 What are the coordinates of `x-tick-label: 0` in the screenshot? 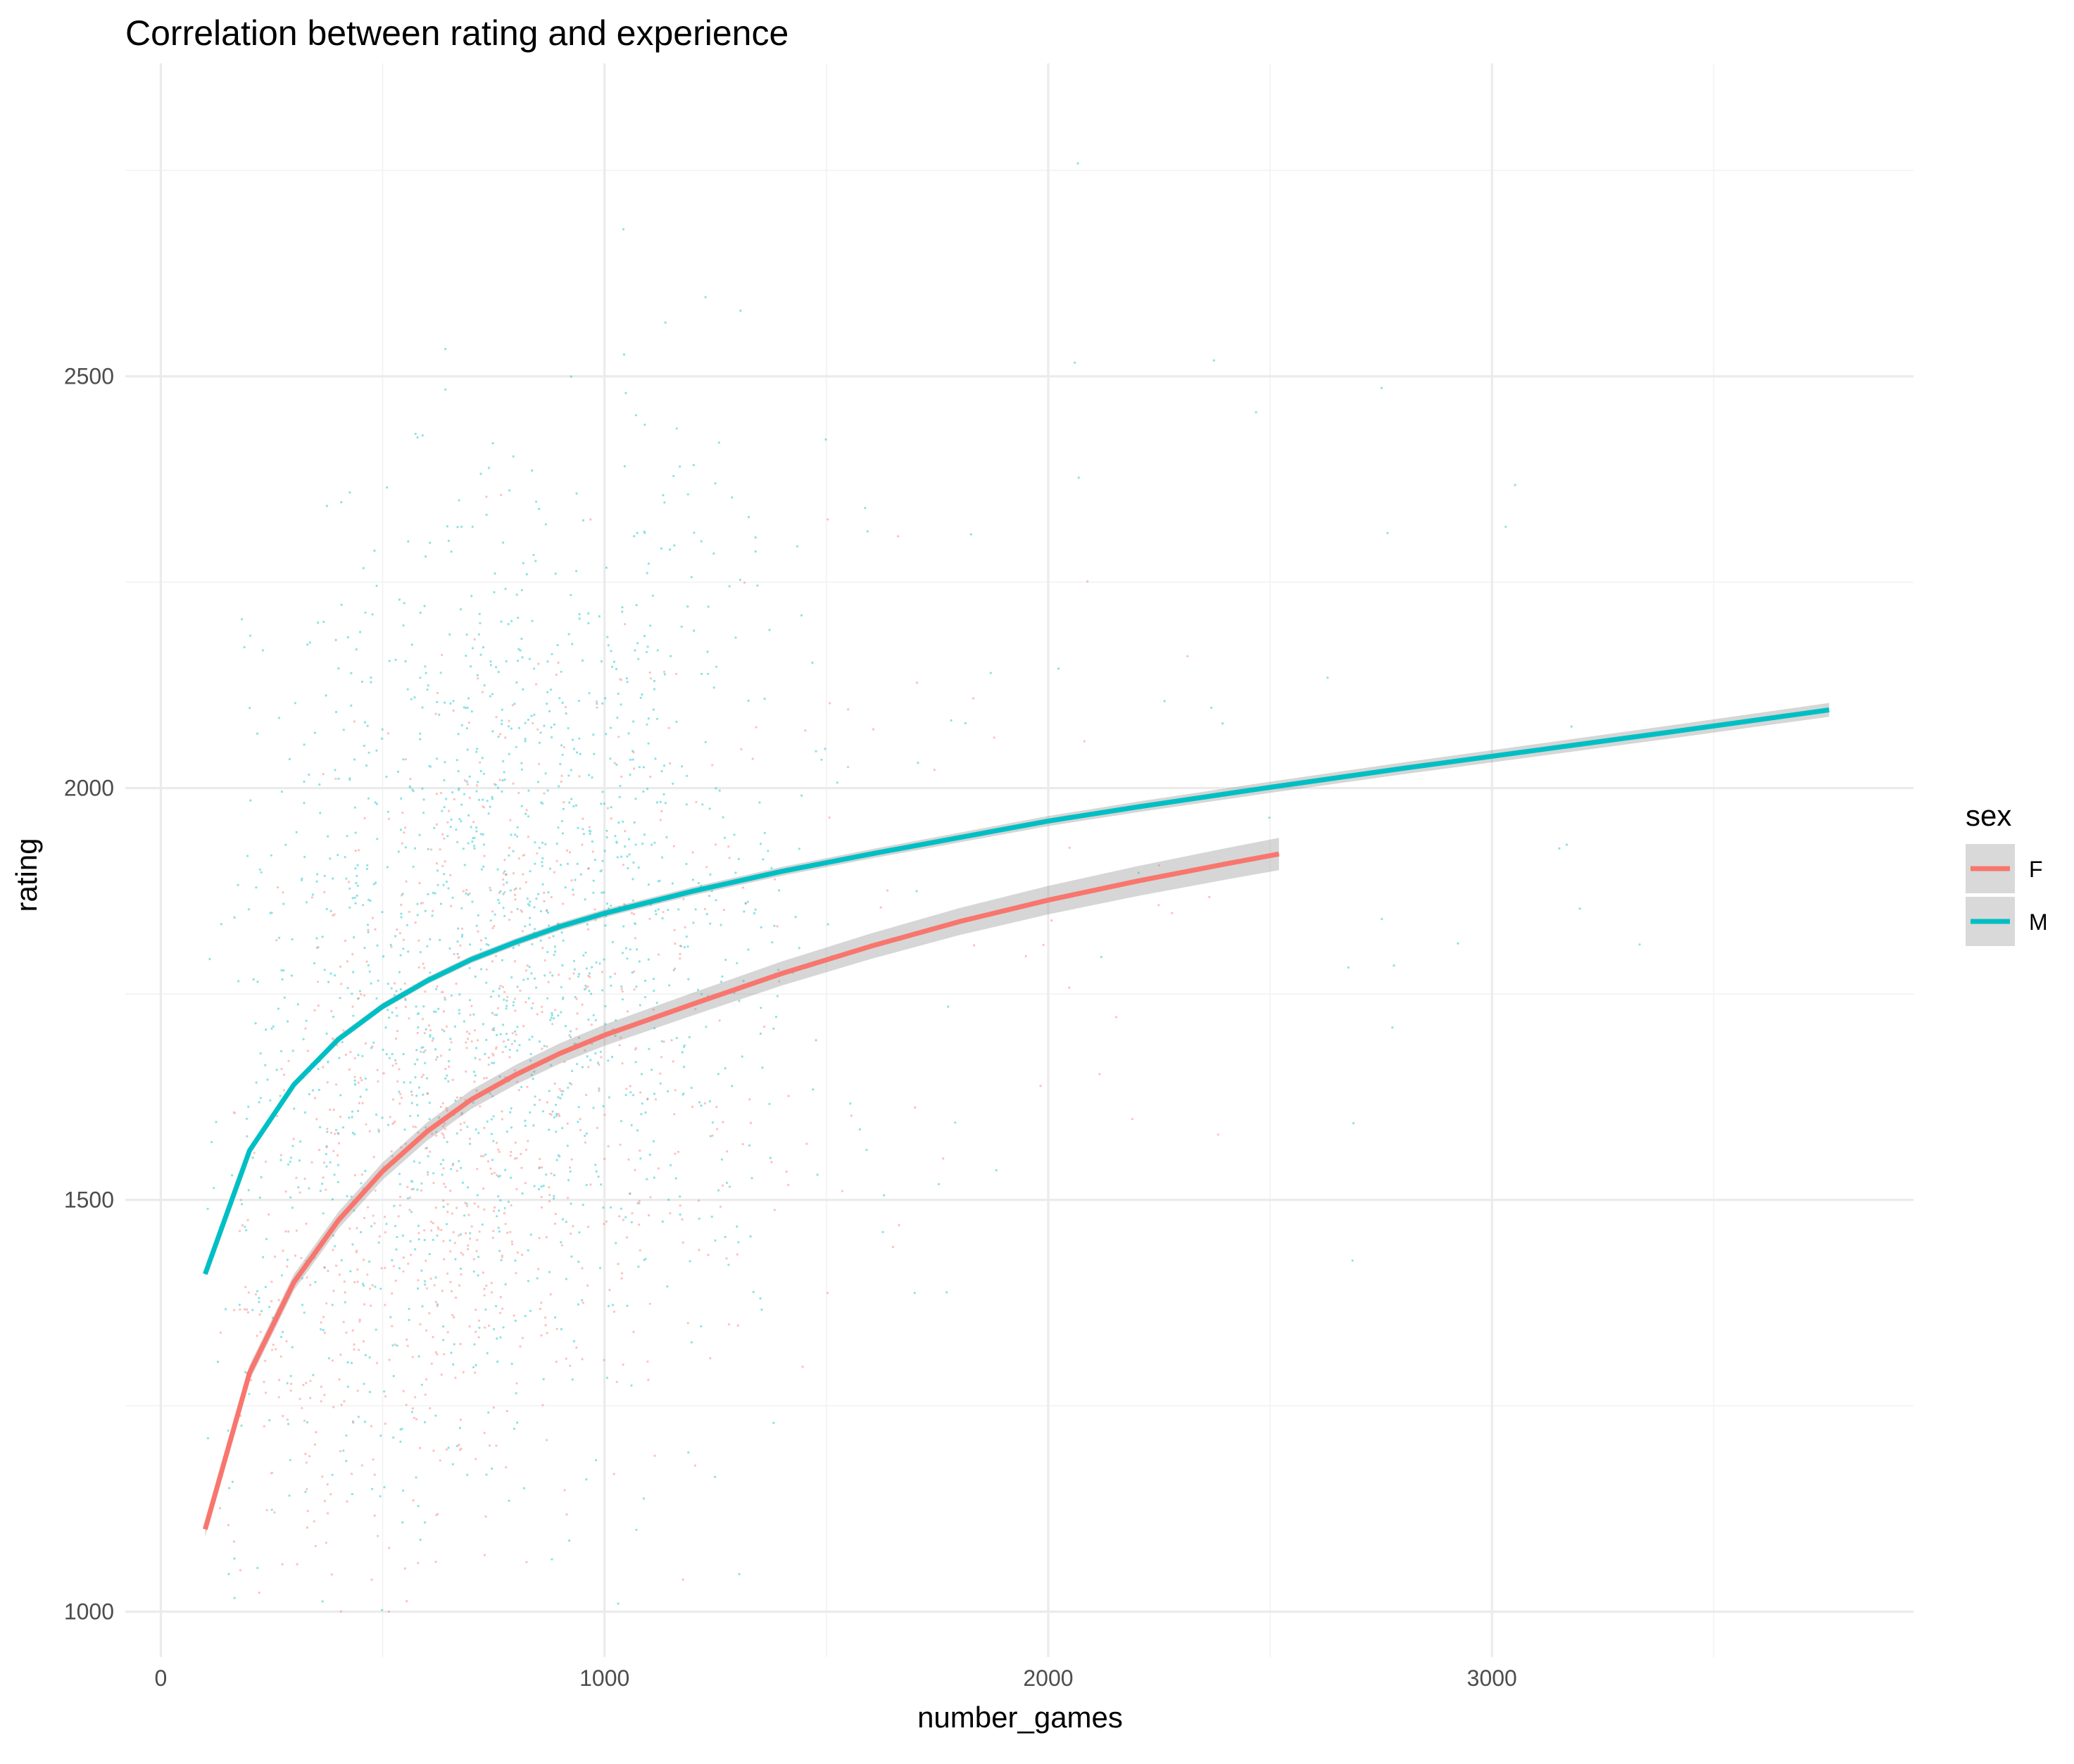 It's located at (161, 1678).